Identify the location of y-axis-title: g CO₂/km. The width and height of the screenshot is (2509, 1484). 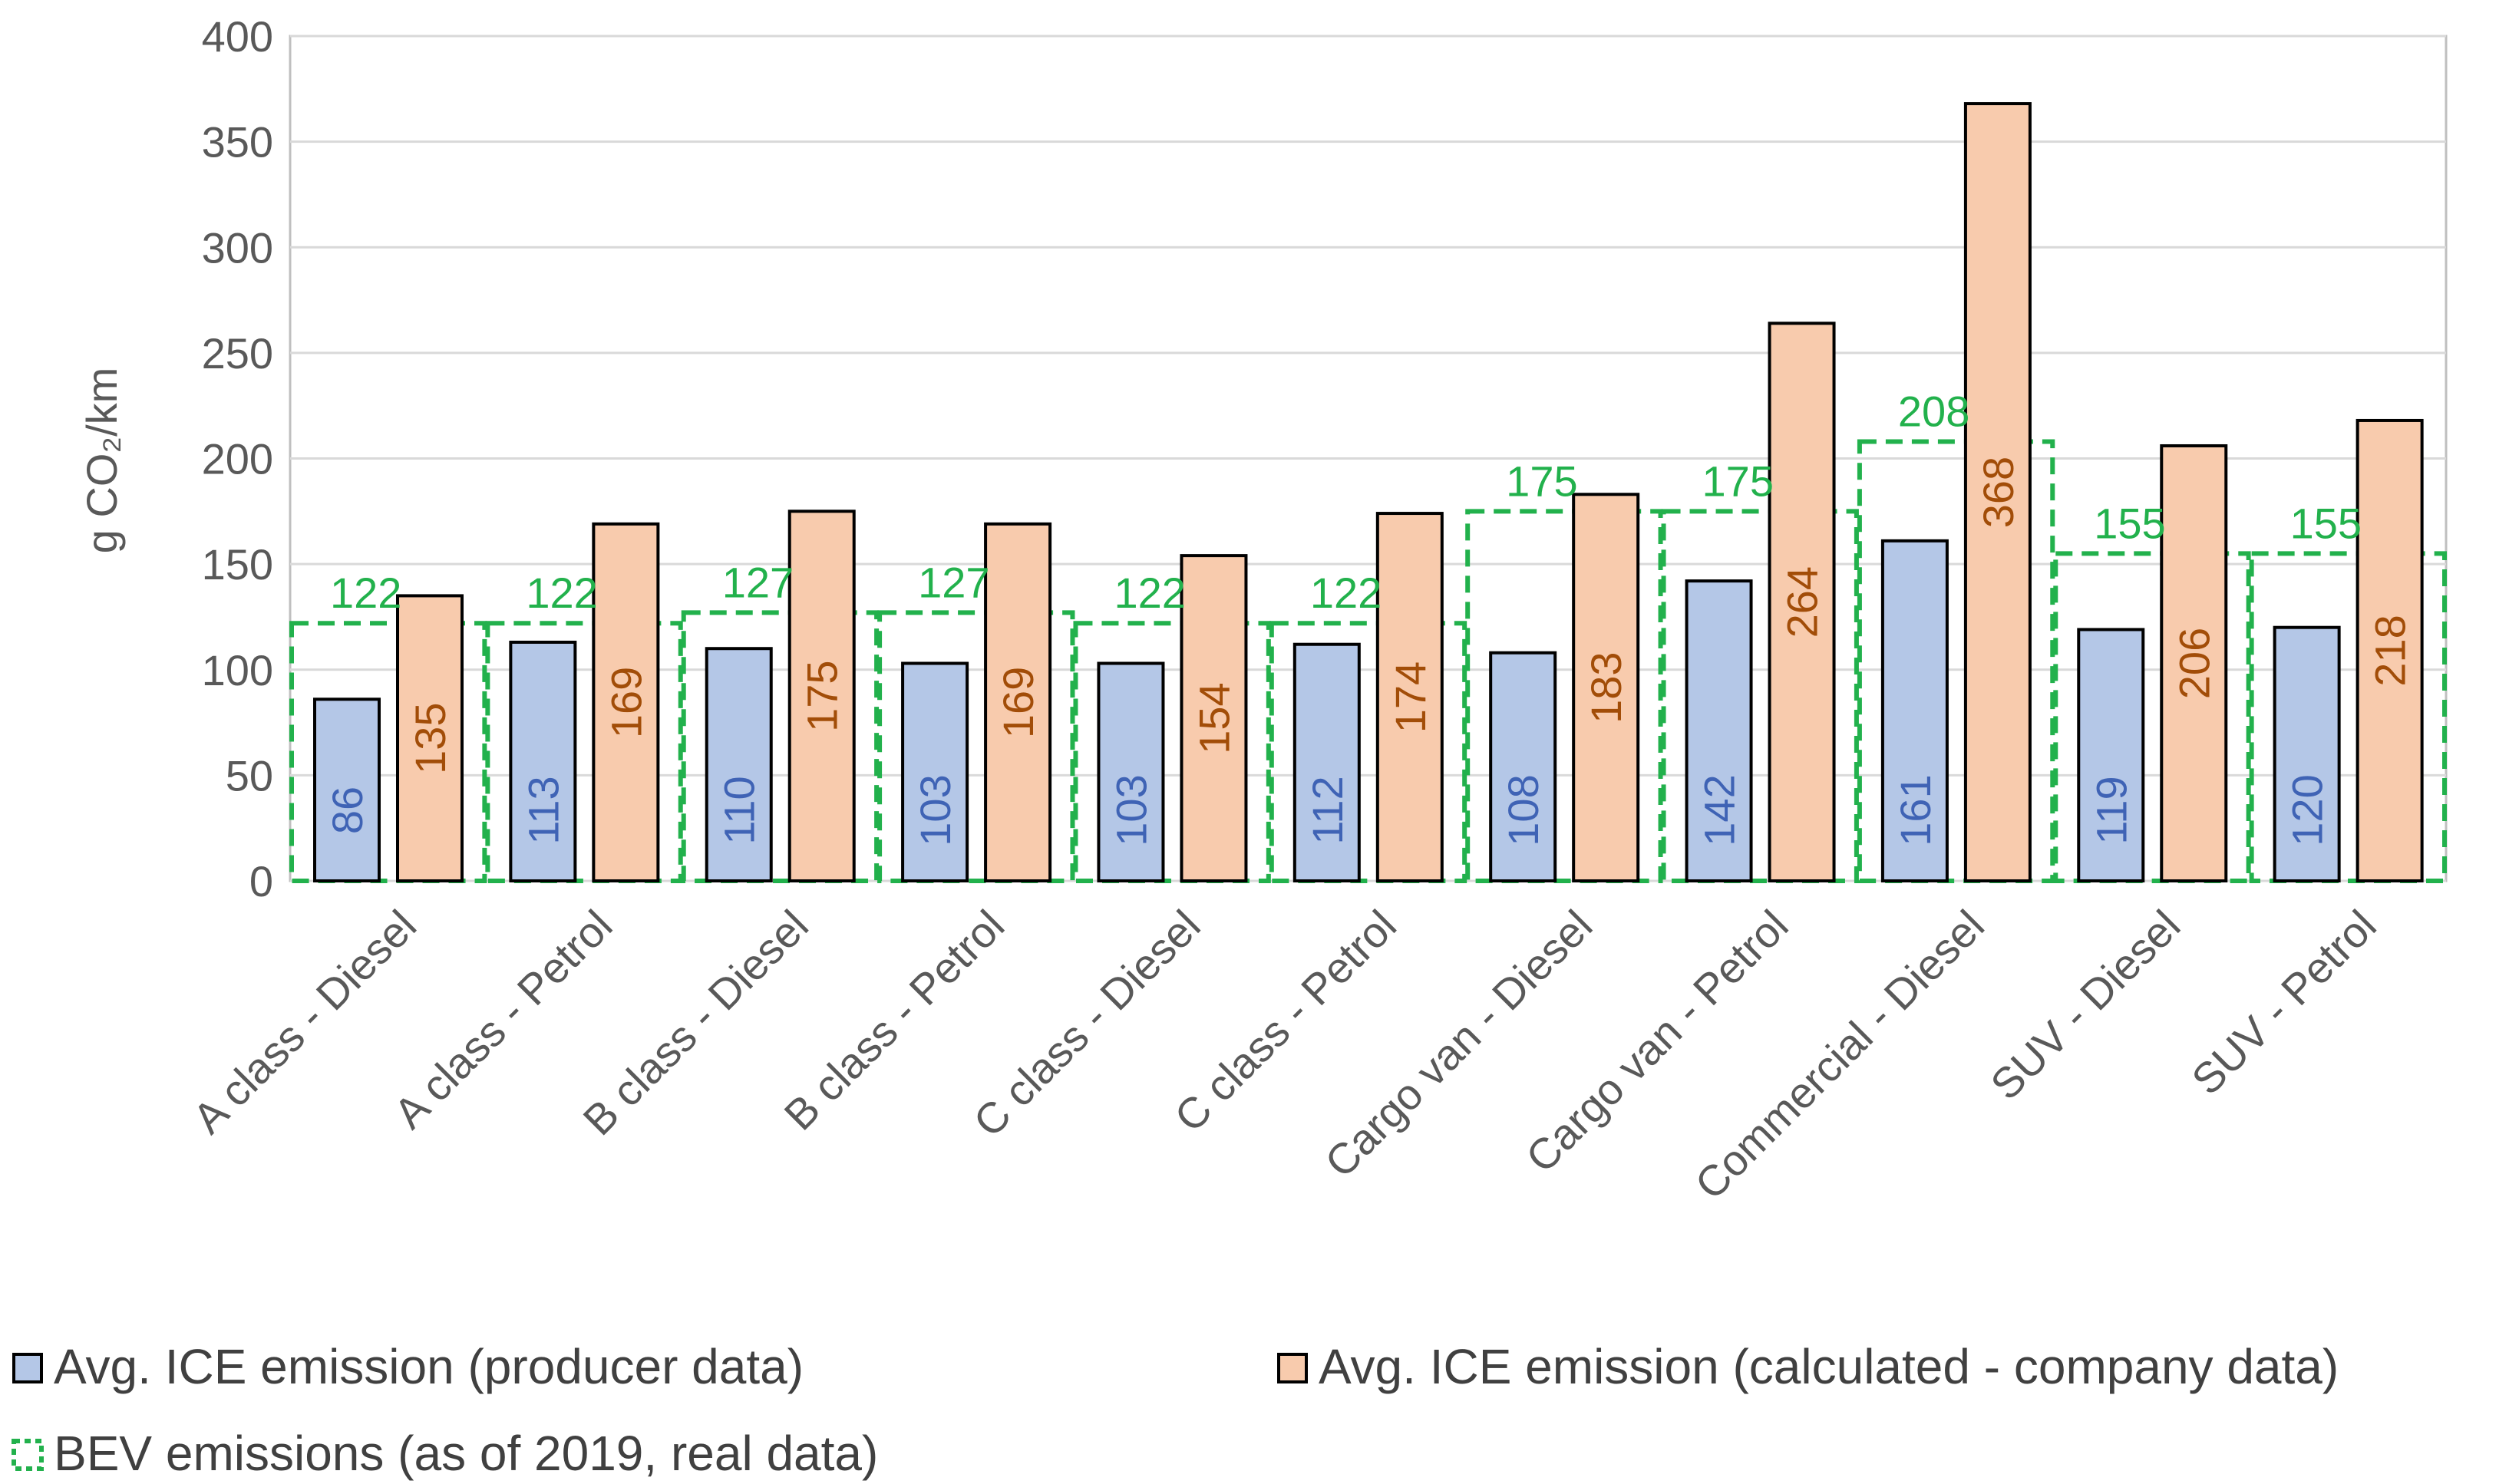
(102, 461).